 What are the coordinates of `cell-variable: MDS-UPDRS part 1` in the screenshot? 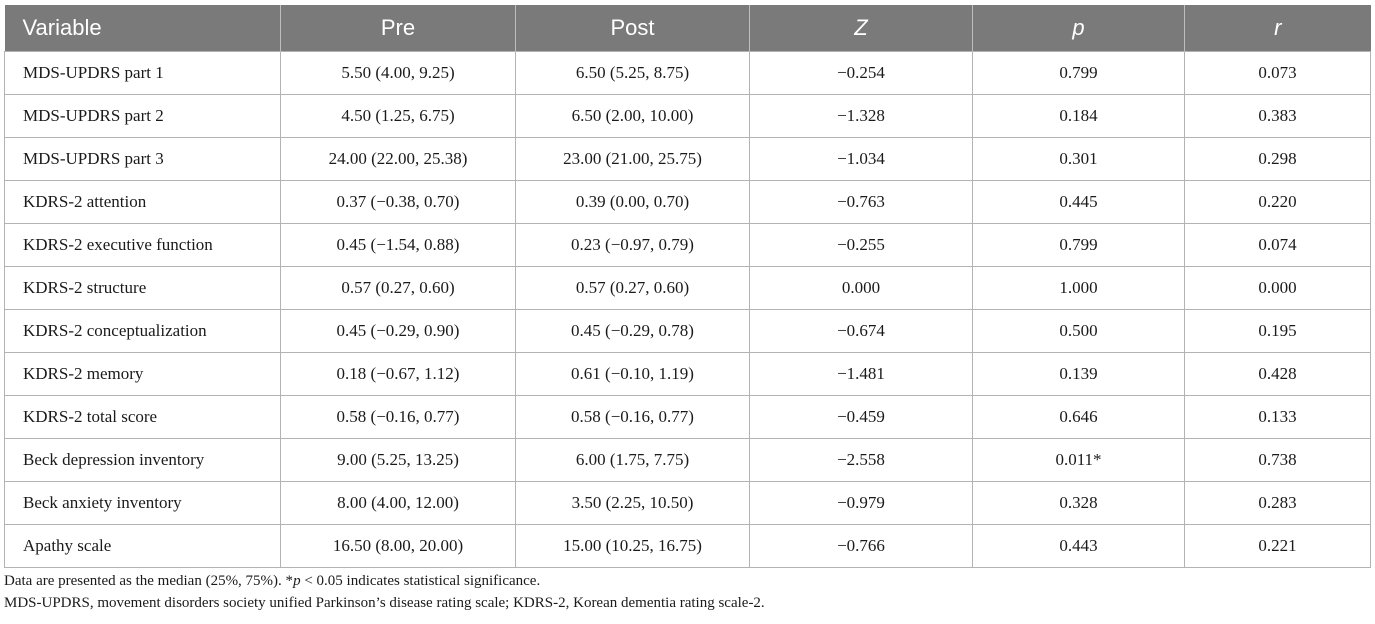 It's located at (142, 73).